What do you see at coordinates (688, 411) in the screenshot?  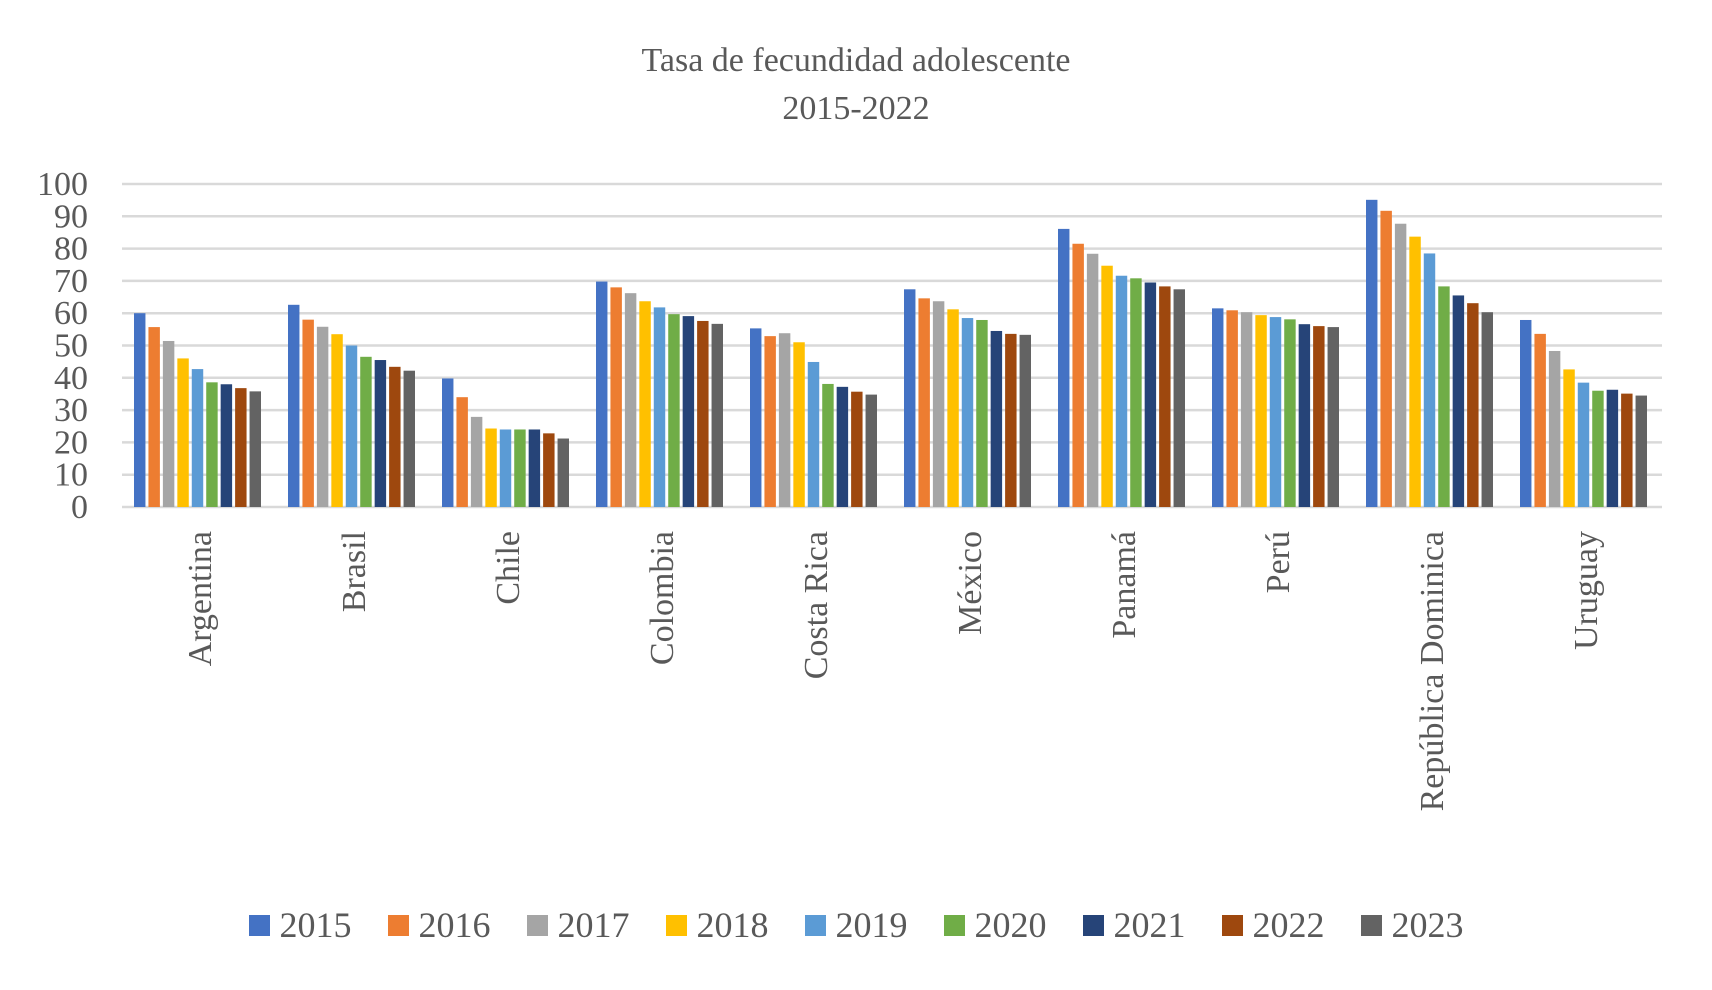 I see `bar-colombia-2021` at bounding box center [688, 411].